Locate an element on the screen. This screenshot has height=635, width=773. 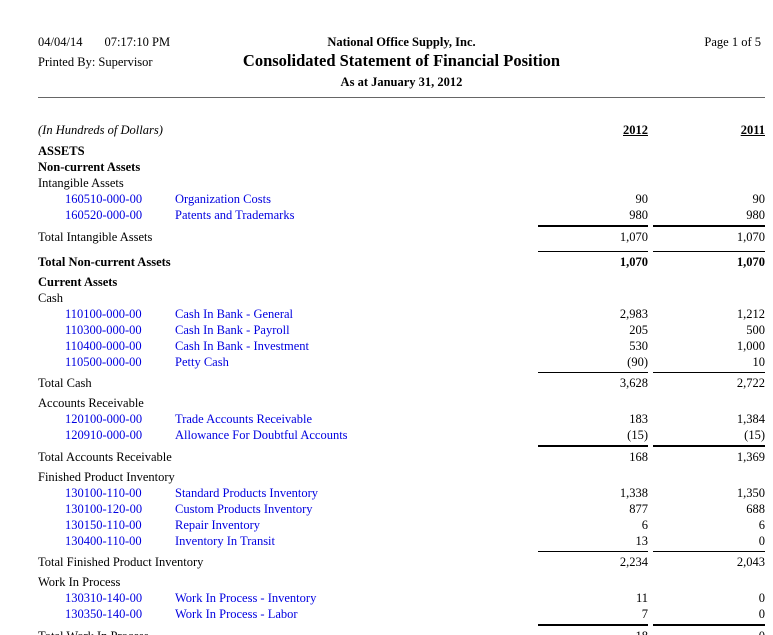
group-label: Cash is located at coordinates (50, 298).